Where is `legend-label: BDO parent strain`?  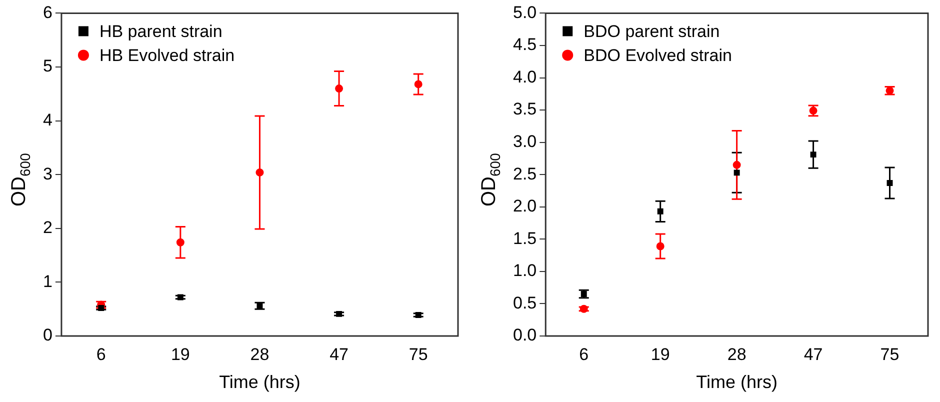 legend-label: BDO parent strain is located at coordinates (652, 31).